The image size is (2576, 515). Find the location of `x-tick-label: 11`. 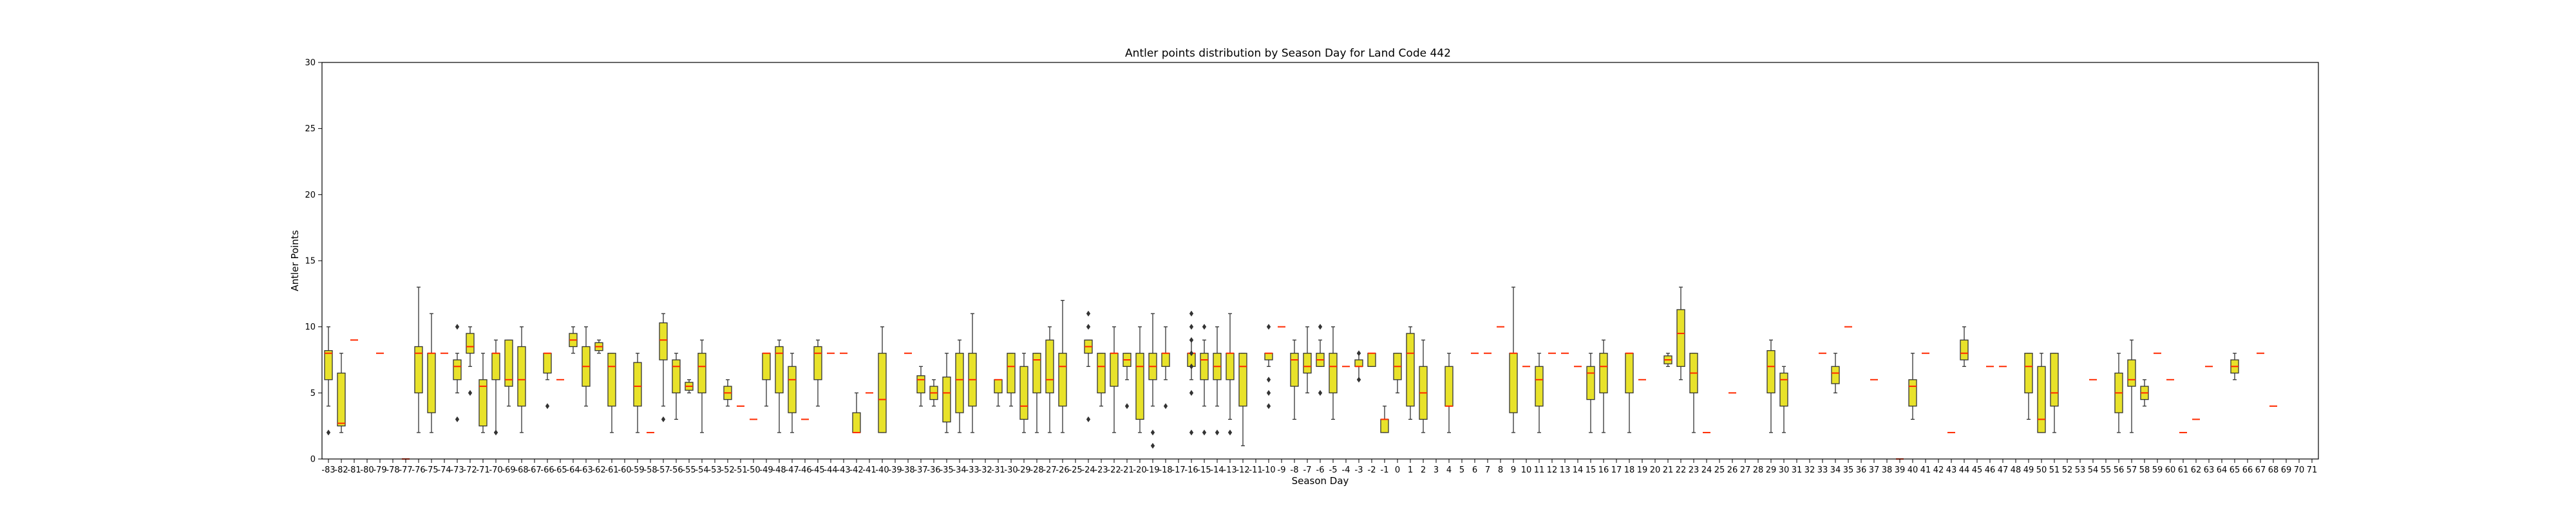

x-tick-label: 11 is located at coordinates (1539, 470).